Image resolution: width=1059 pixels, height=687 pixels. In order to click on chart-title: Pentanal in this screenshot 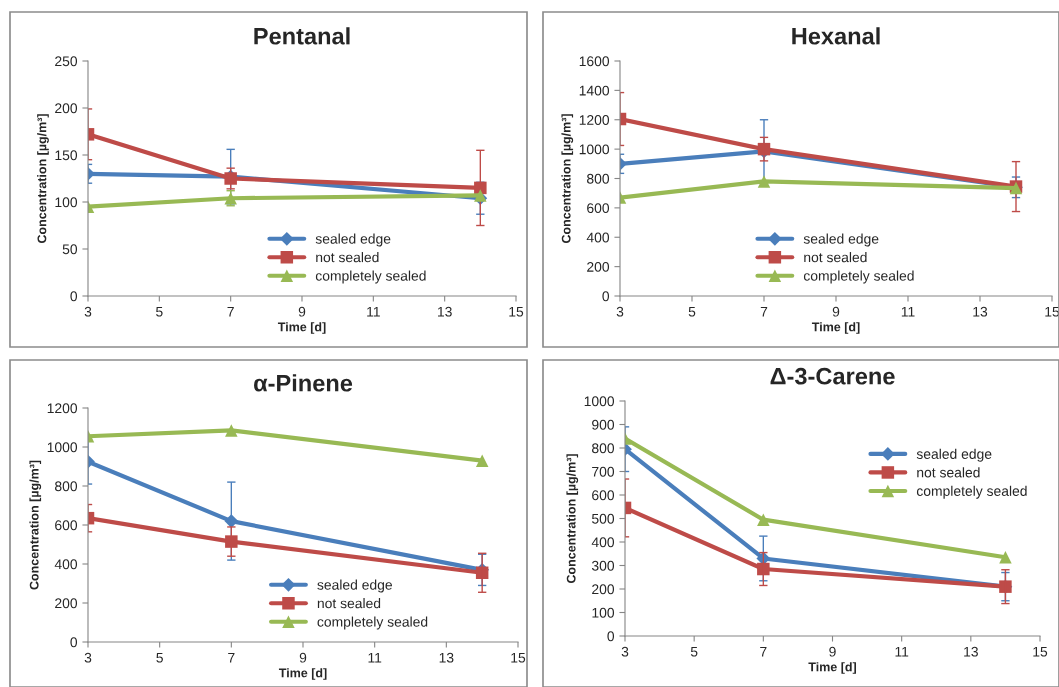, I will do `click(302, 36)`.